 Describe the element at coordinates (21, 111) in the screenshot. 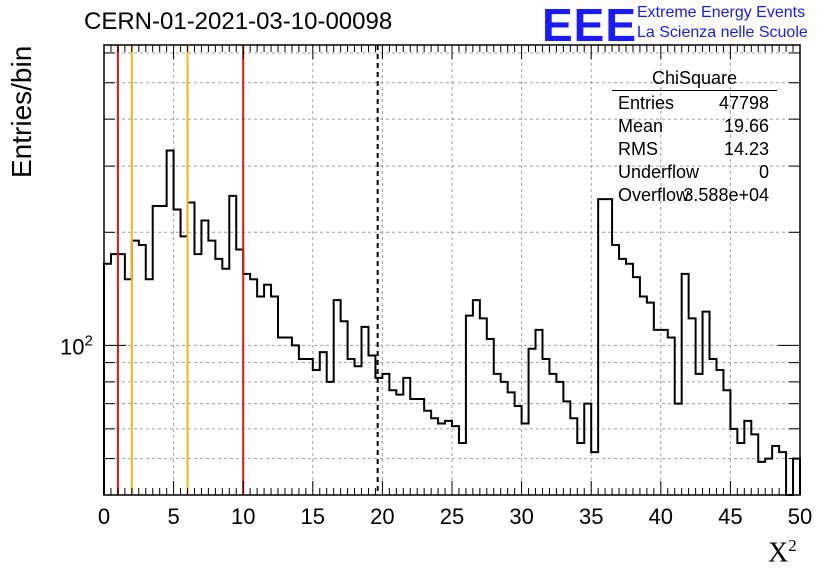

I see `y-axis-label: Entries/bin` at that location.